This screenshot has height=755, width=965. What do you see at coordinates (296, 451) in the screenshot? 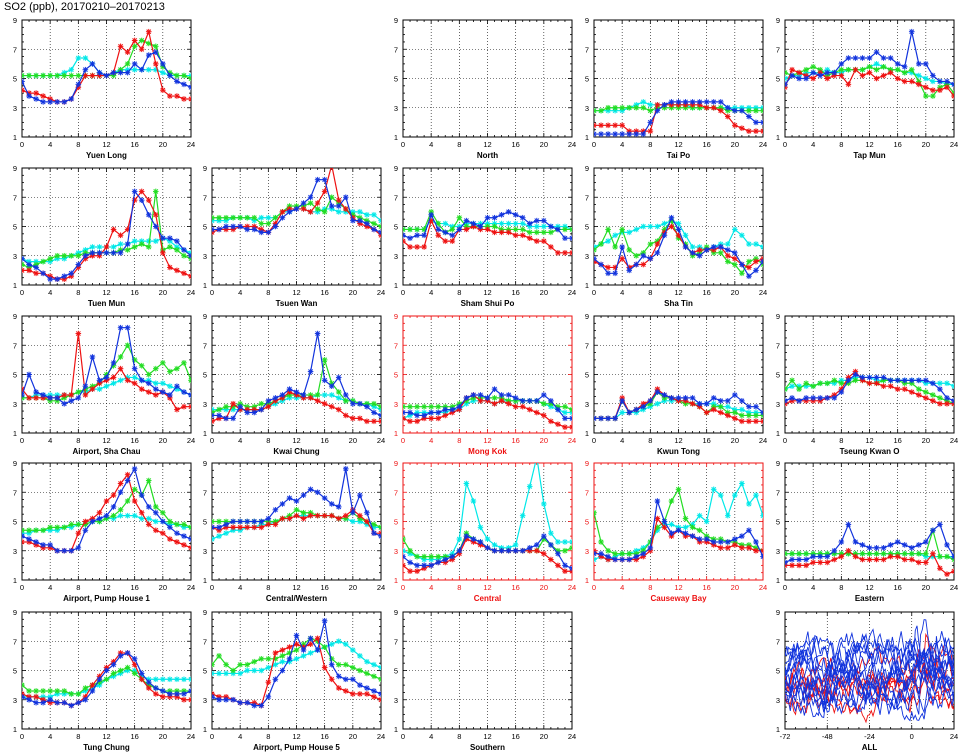
I see `station-name: Kwai Chung` at bounding box center [296, 451].